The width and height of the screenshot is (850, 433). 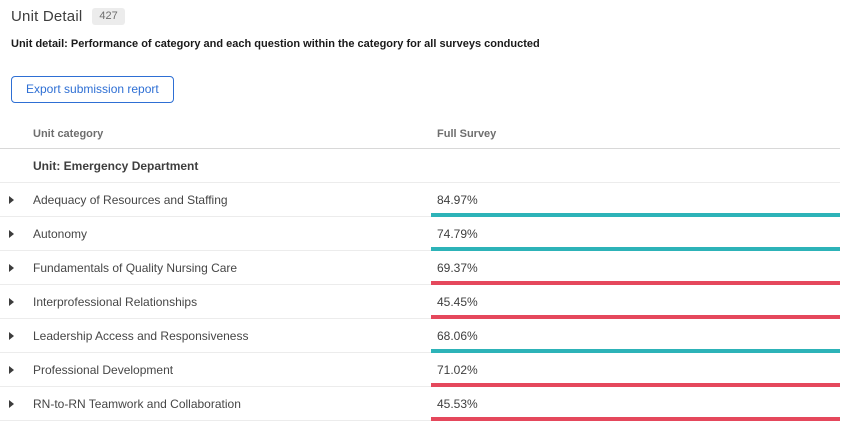 I want to click on category-label: Adequacy of Resources and Staffing, so click(x=130, y=199).